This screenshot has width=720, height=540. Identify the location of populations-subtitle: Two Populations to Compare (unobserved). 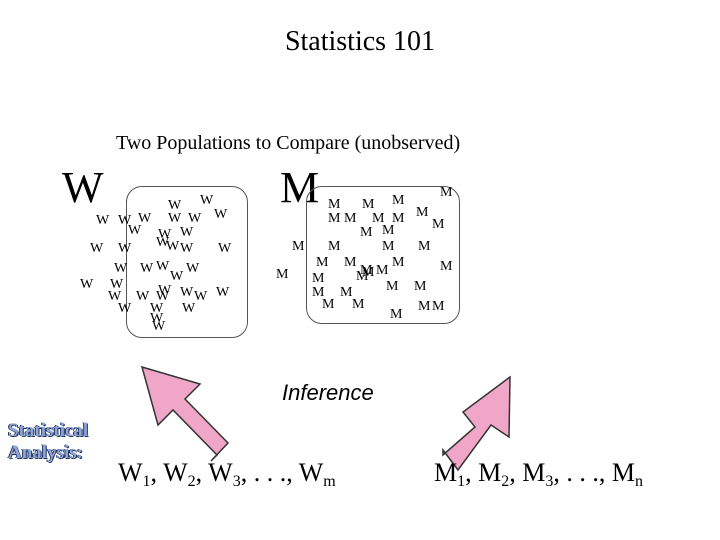
(288, 143).